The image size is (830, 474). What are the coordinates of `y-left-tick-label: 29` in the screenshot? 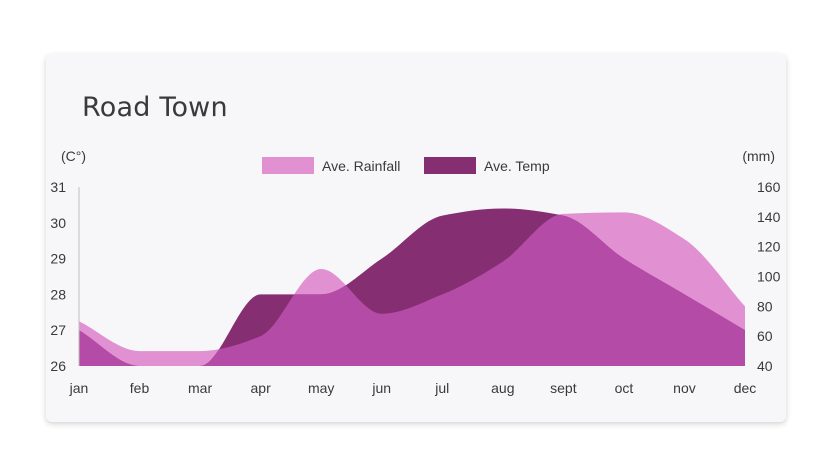 It's located at (58, 259).